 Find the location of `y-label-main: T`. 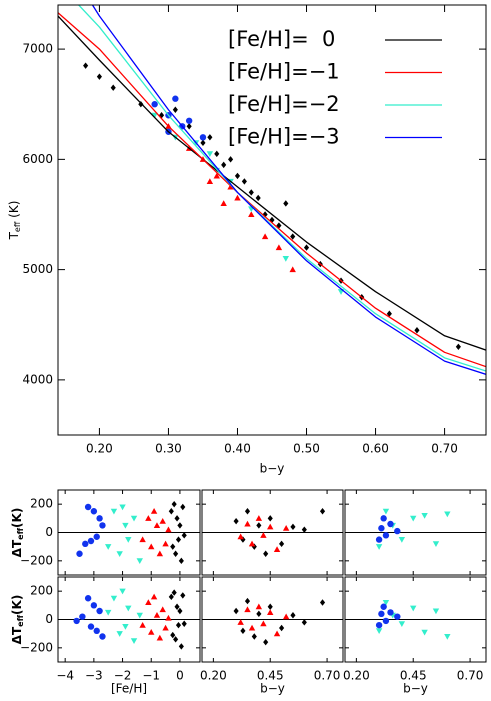

y-label-main: T is located at coordinates (14, 235).